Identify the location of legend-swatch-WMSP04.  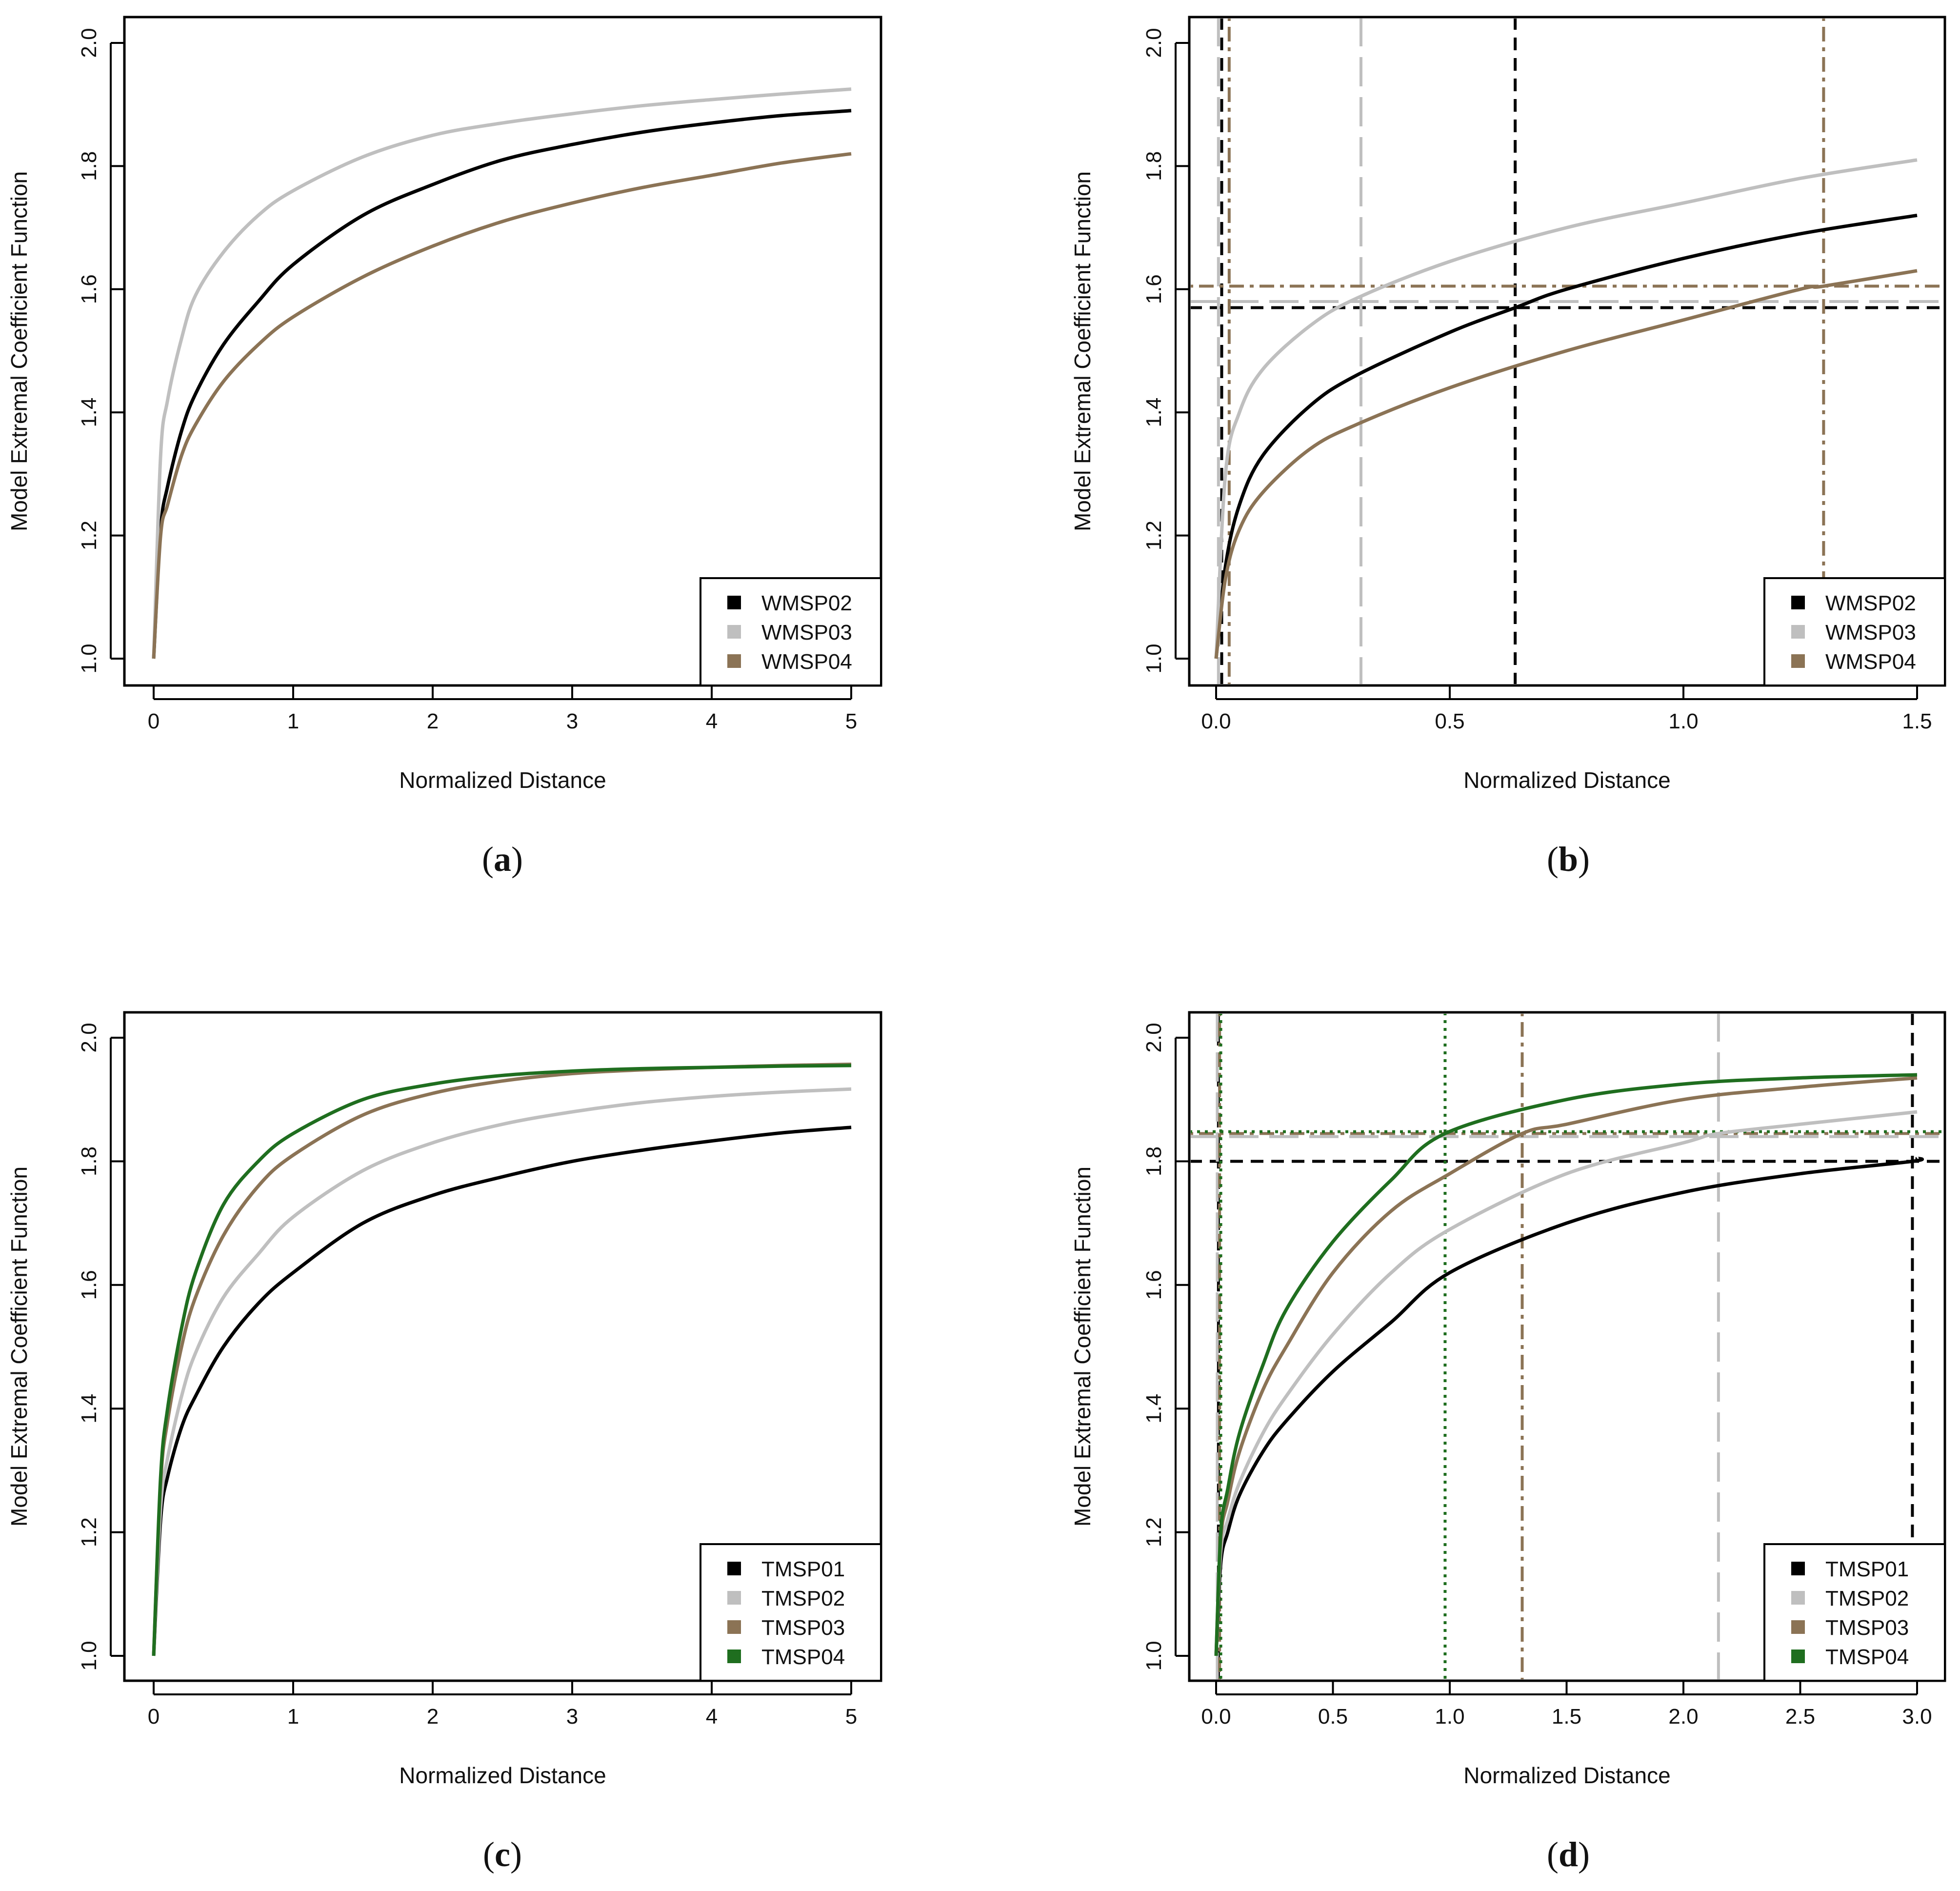
(734, 661).